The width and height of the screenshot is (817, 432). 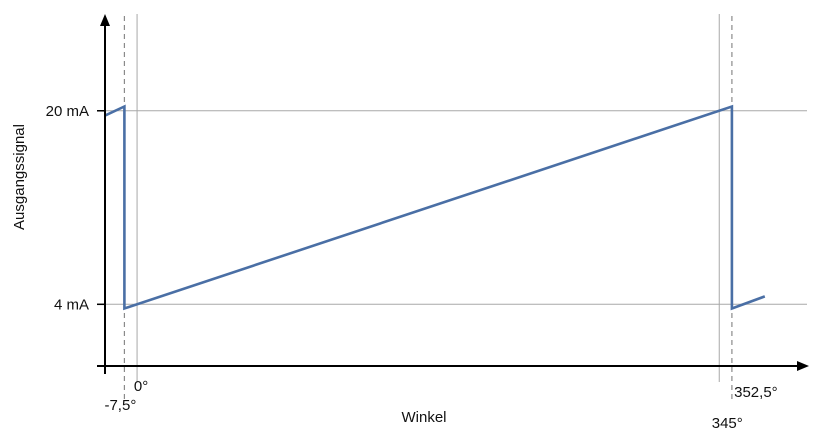 What do you see at coordinates (19, 177) in the screenshot?
I see `y-axis-label: Ausgangssignal` at bounding box center [19, 177].